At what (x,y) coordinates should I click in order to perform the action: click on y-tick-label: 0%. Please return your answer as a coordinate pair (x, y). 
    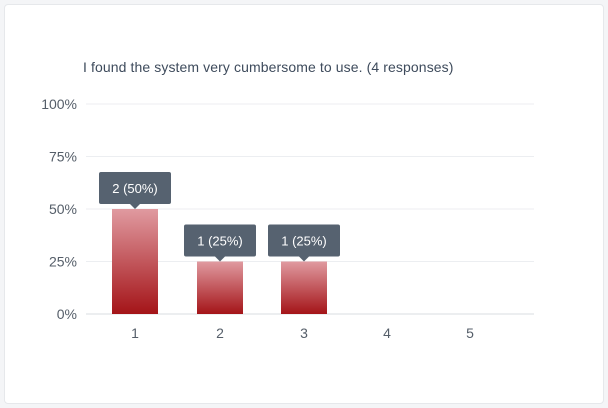
    Looking at the image, I should click on (67, 314).